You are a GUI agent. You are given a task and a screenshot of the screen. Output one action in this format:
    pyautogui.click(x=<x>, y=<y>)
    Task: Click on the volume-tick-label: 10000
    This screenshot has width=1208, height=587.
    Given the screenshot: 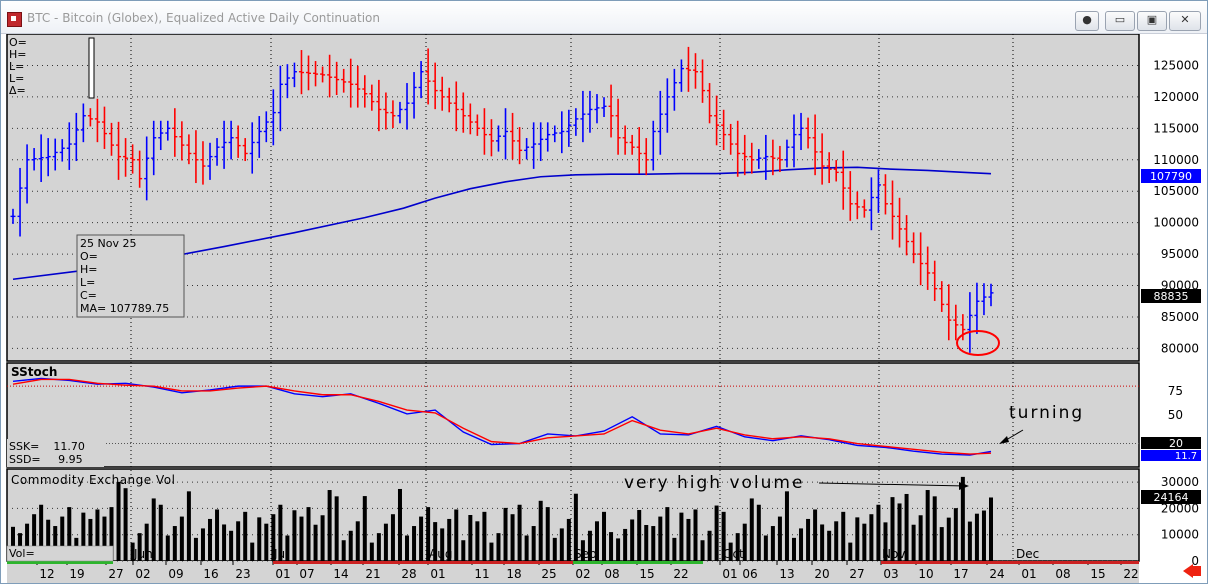 What is the action you would take?
    pyautogui.click(x=1180, y=535)
    